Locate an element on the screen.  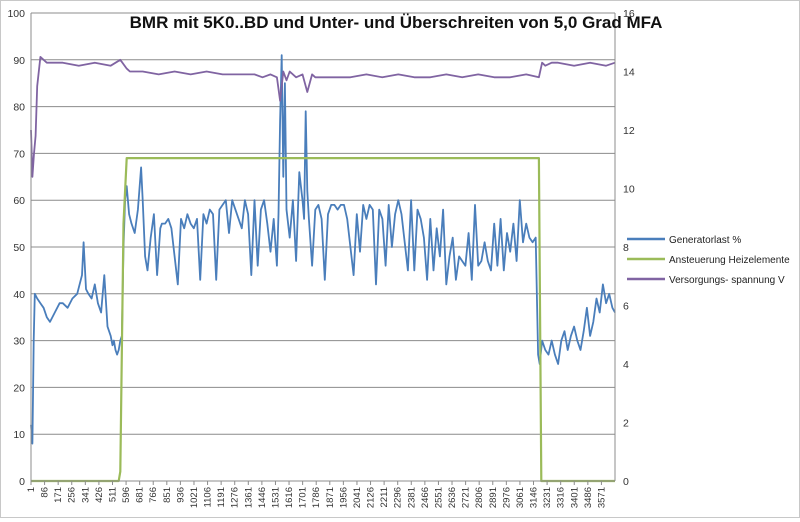
x-tick-label: 2126 is located at coordinates (371, 497).